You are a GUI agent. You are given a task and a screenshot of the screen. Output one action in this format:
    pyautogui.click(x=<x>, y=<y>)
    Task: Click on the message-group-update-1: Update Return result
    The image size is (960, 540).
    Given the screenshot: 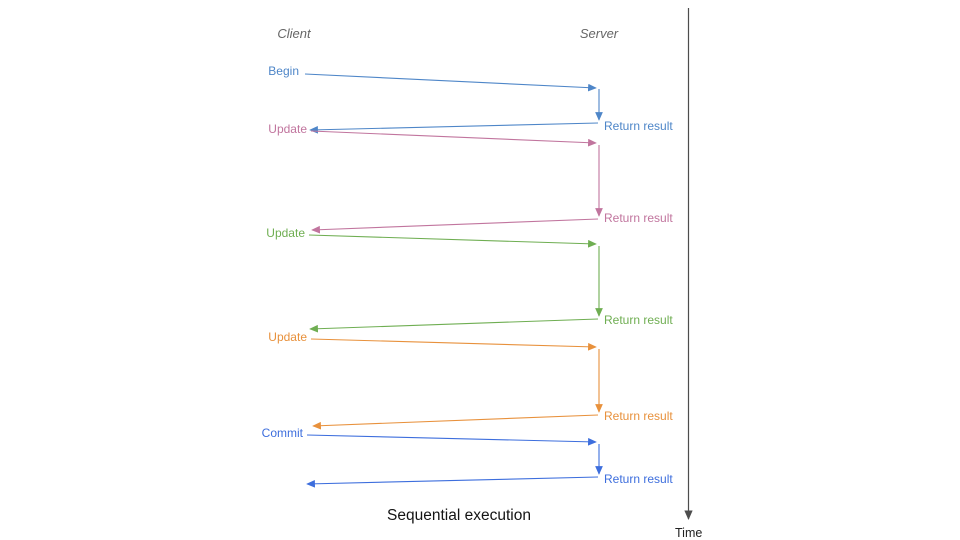 What is the action you would take?
    pyautogui.click(x=470, y=178)
    